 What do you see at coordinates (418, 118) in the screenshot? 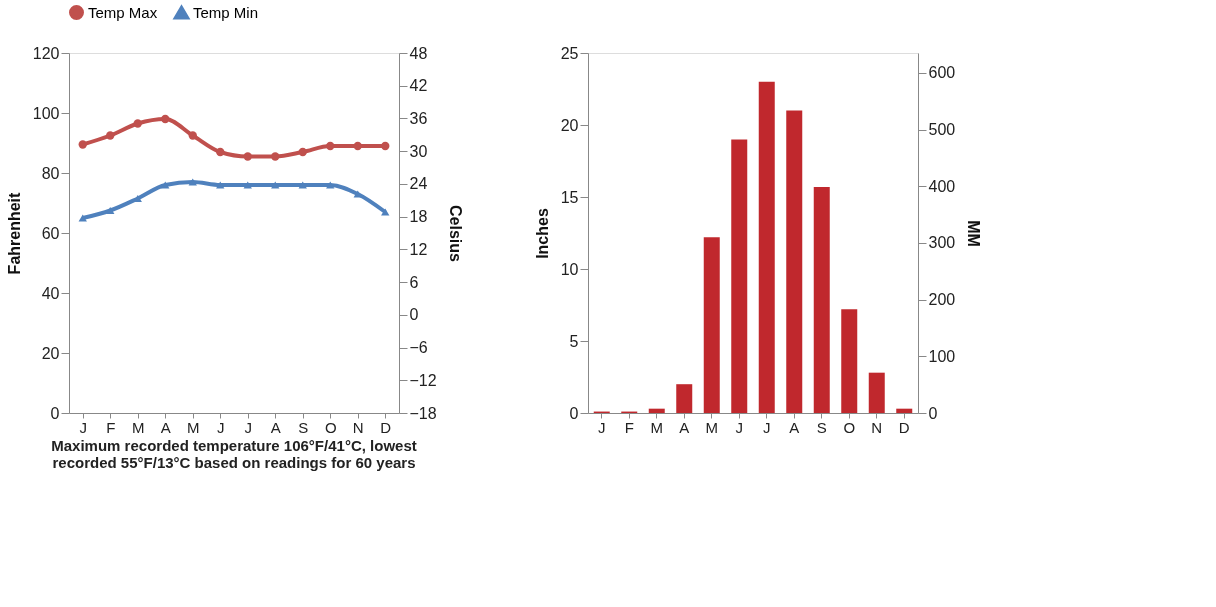
I see `y2-tick-label: 36` at bounding box center [418, 118].